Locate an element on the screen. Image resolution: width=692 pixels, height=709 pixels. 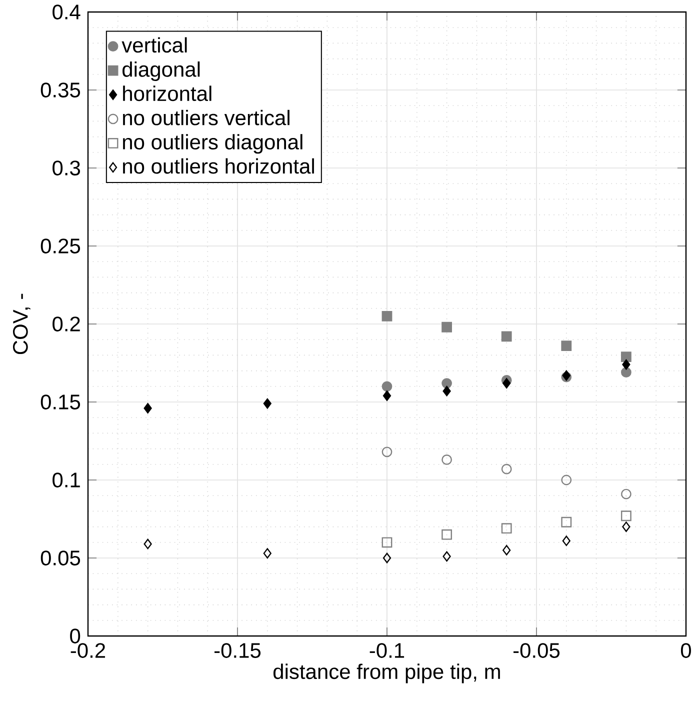
legend-label: no outliers diagonal is located at coordinates (212, 144).